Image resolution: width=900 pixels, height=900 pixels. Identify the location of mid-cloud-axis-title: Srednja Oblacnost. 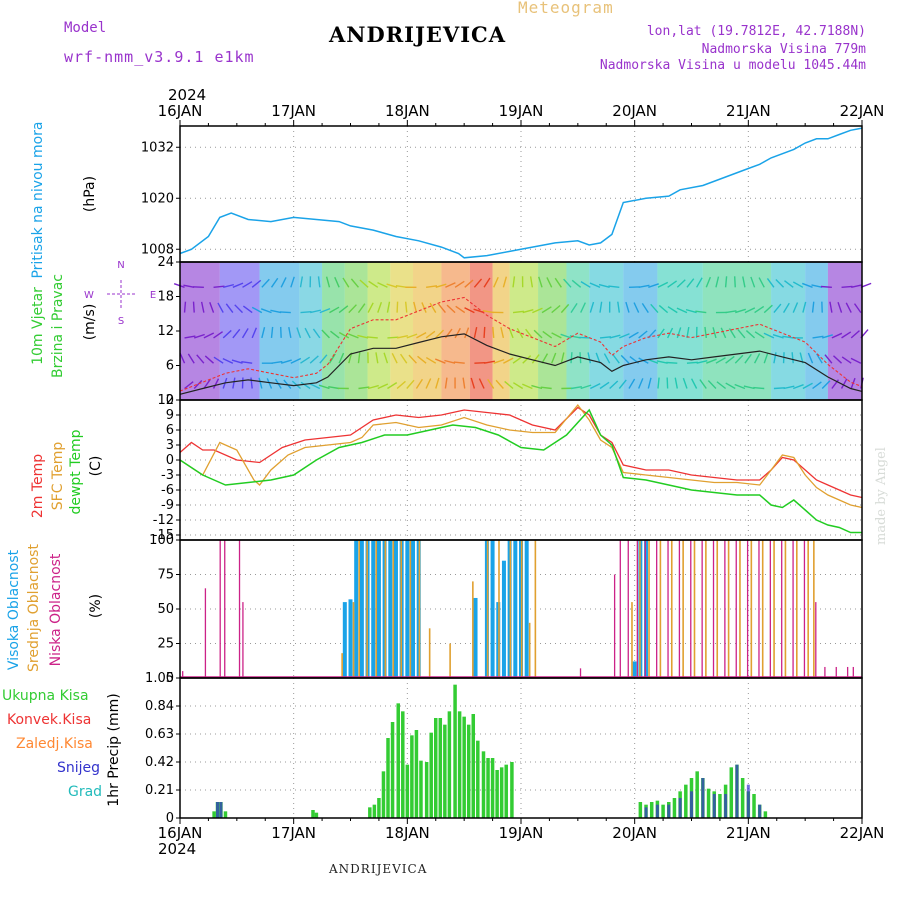
(34, 608).